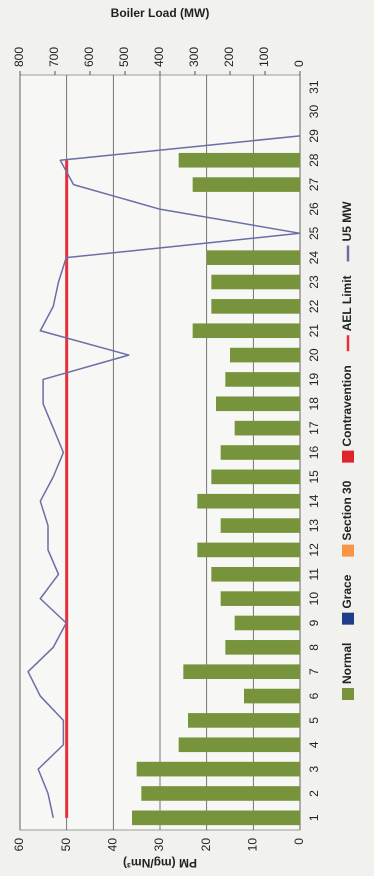 The image size is (374, 876). What do you see at coordinates (314, 477) in the screenshot?
I see `x-tick-label: 15` at bounding box center [314, 477].